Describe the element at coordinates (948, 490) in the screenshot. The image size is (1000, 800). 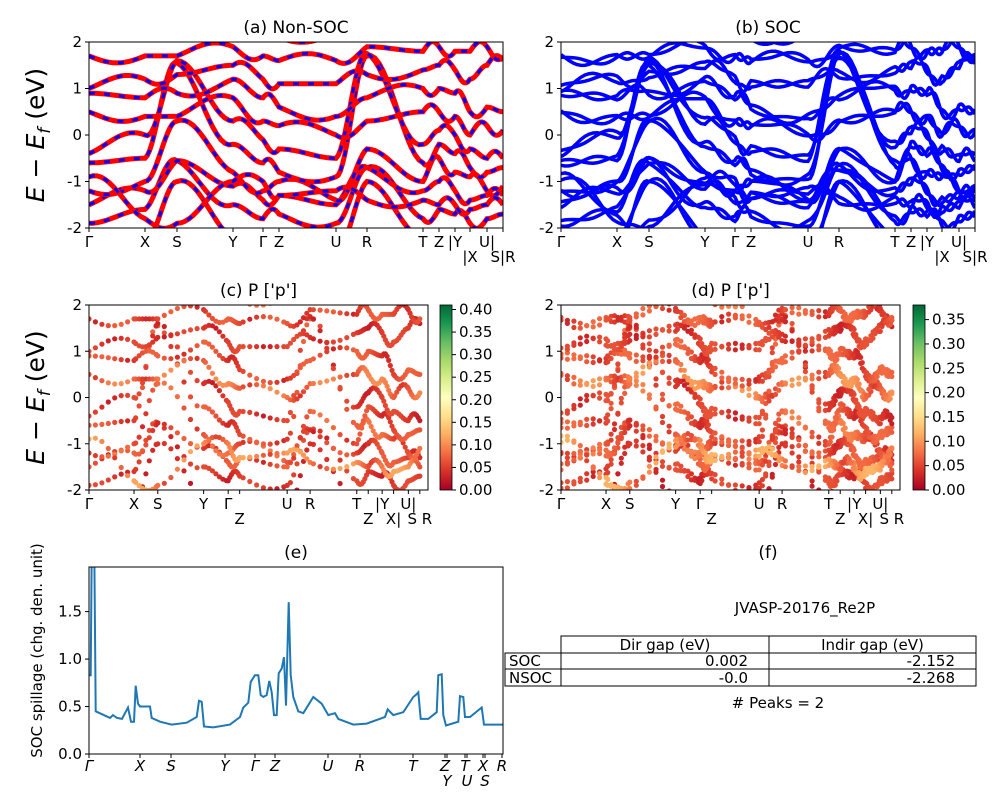
I see `colorbar-tick-label: 0.00` at that location.